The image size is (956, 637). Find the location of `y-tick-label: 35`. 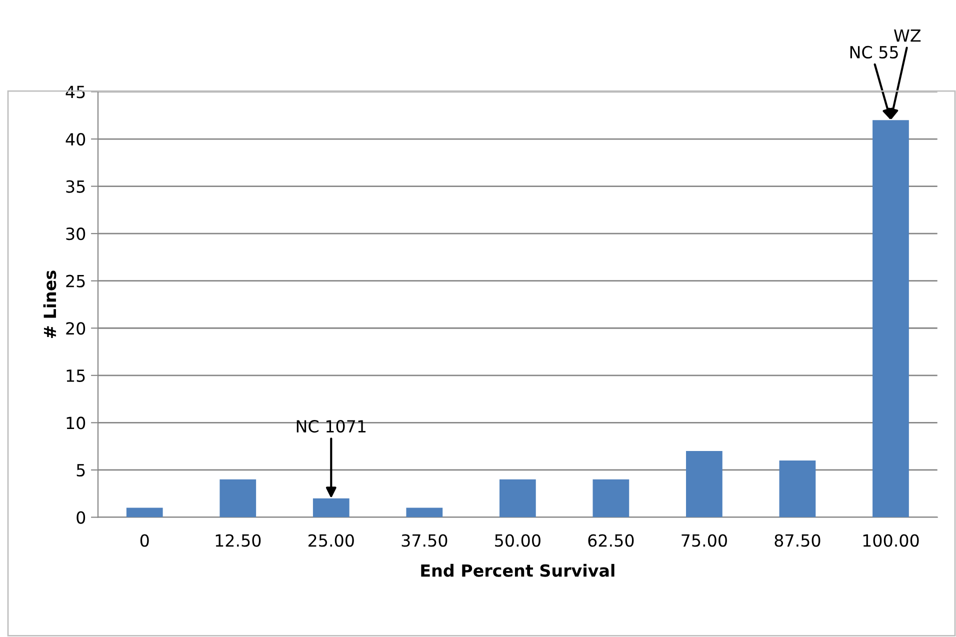

y-tick-label: 35 is located at coordinates (75, 186).